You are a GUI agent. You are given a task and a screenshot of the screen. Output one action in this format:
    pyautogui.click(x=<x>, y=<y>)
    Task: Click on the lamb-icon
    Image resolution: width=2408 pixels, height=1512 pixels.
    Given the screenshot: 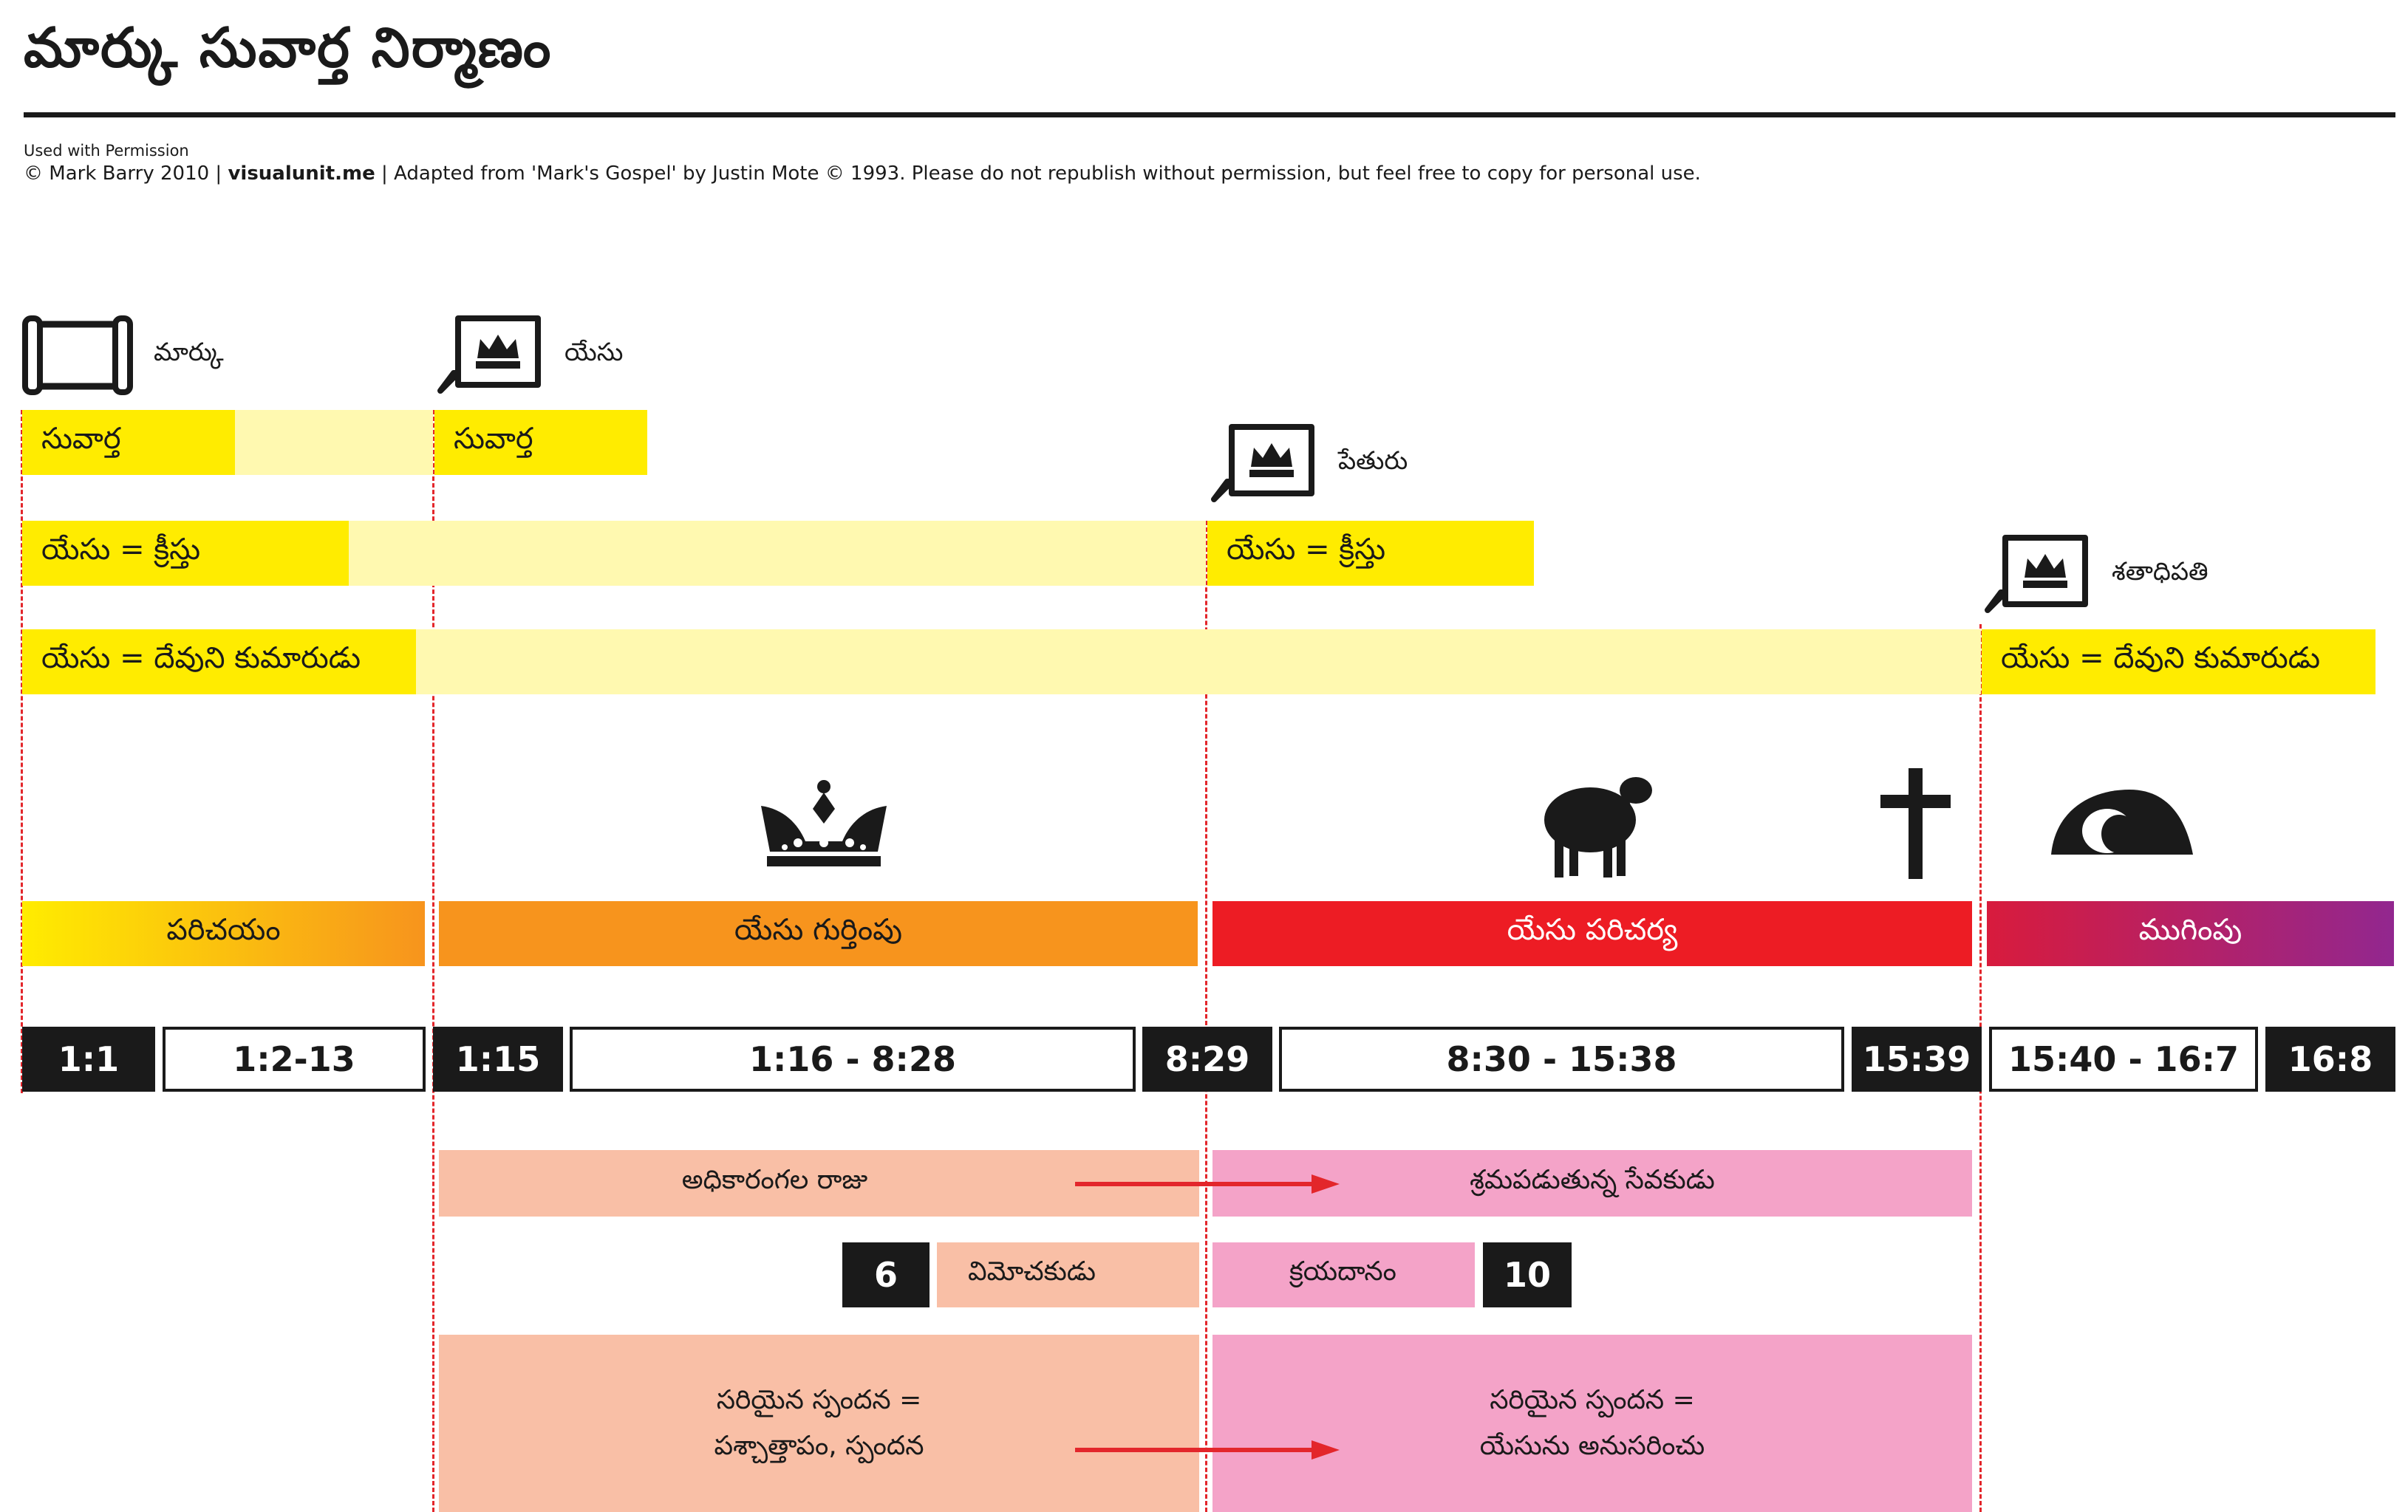 What is the action you would take?
    pyautogui.click(x=1598, y=827)
    